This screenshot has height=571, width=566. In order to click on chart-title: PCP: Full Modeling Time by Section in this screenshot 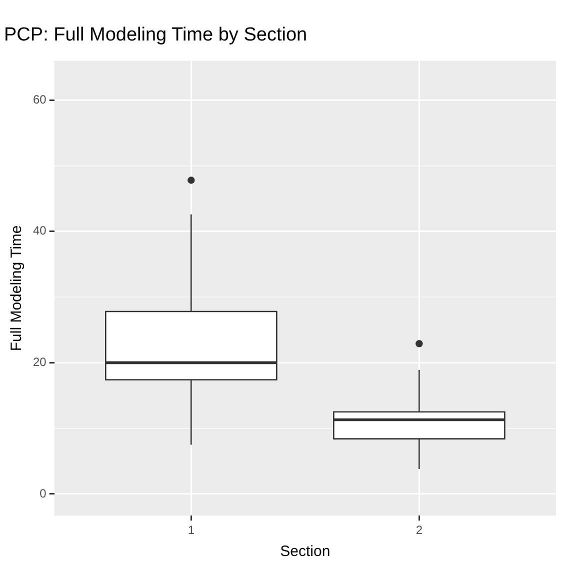, I will do `click(156, 35)`.